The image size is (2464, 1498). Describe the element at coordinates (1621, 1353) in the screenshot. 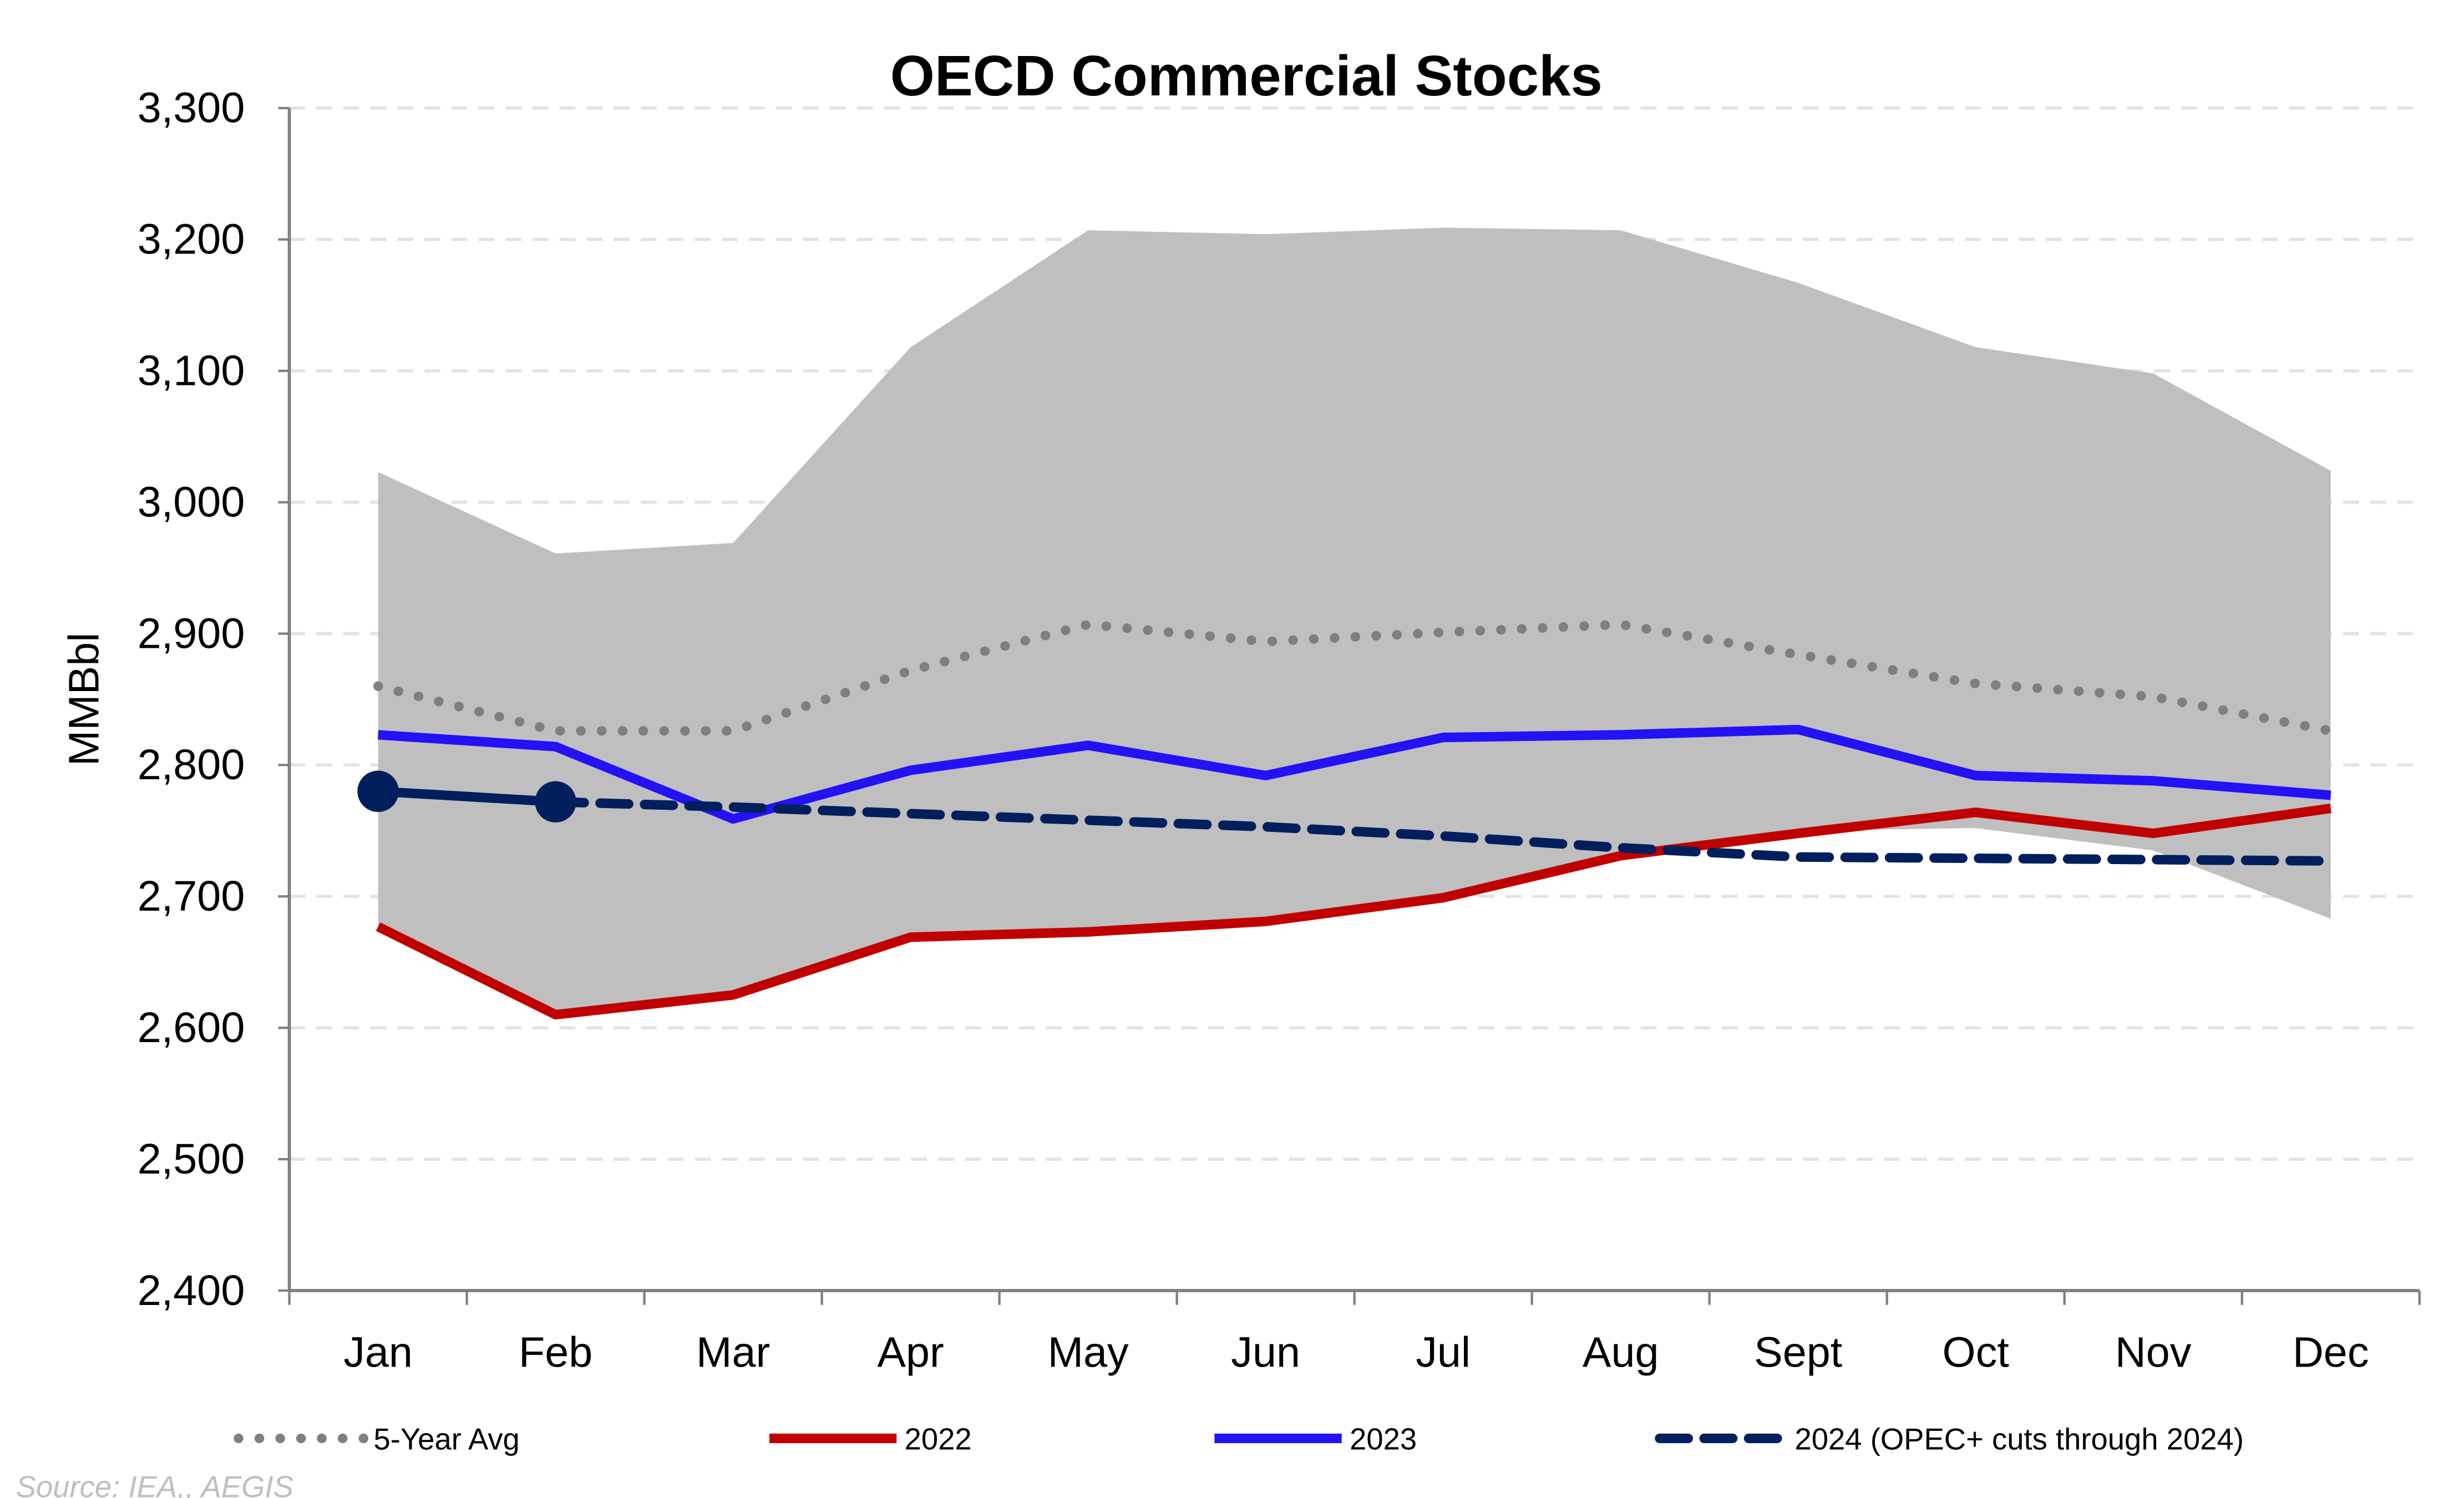

I see `x-tick-label: Aug` at that location.